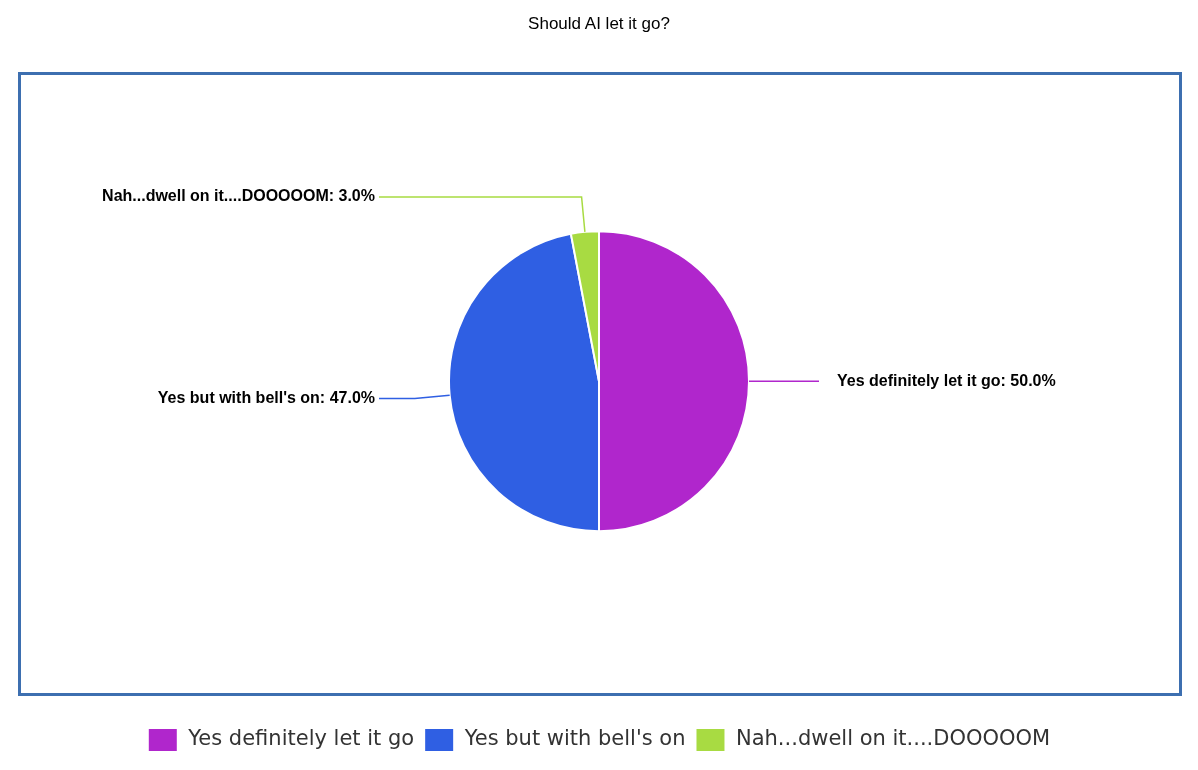 Image resolution: width=1198 pixels, height=770 pixels. Describe the element at coordinates (238, 196) in the screenshot. I see `data-label: Nah...dwell on it....DOOOOOM: 3.0%` at that location.